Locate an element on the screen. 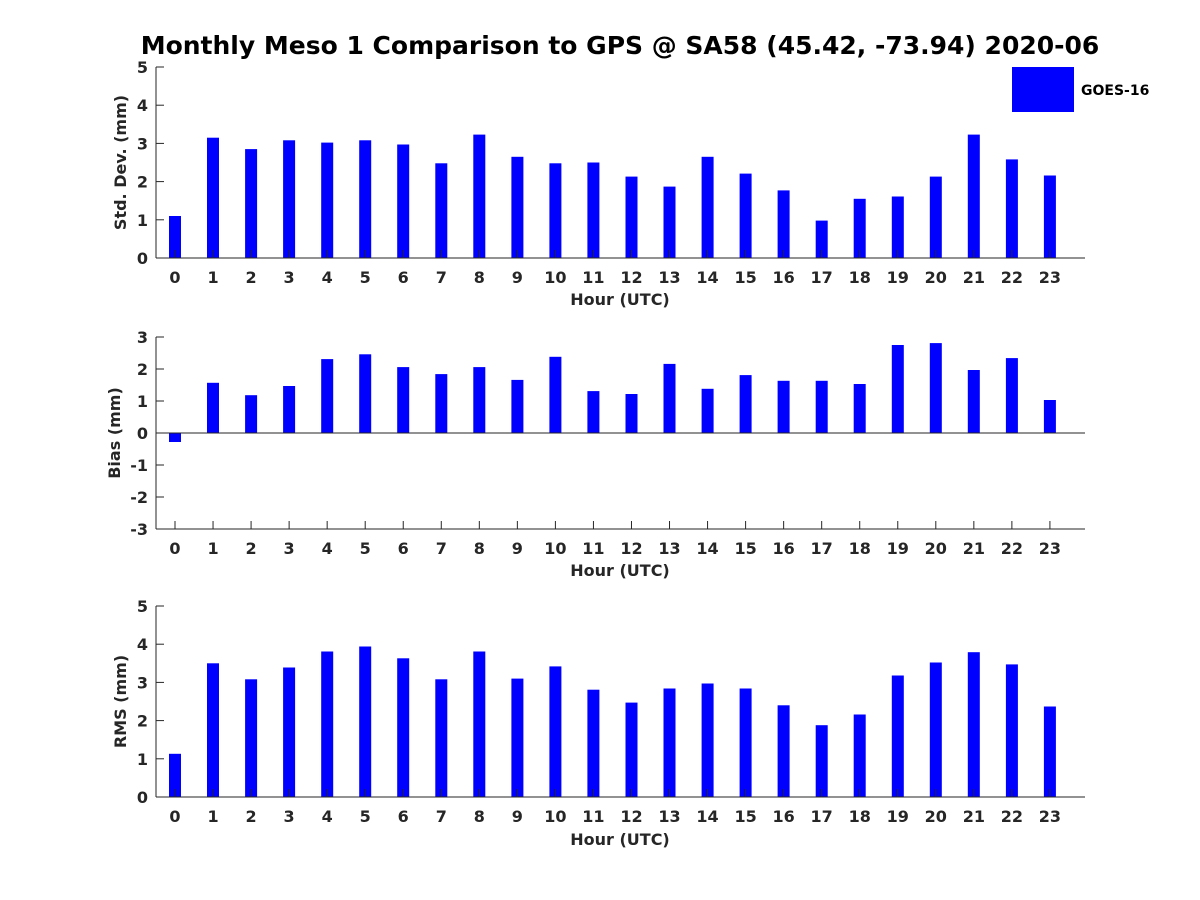 The width and height of the screenshot is (1200, 900). x-tick-label: 15 is located at coordinates (745, 277).